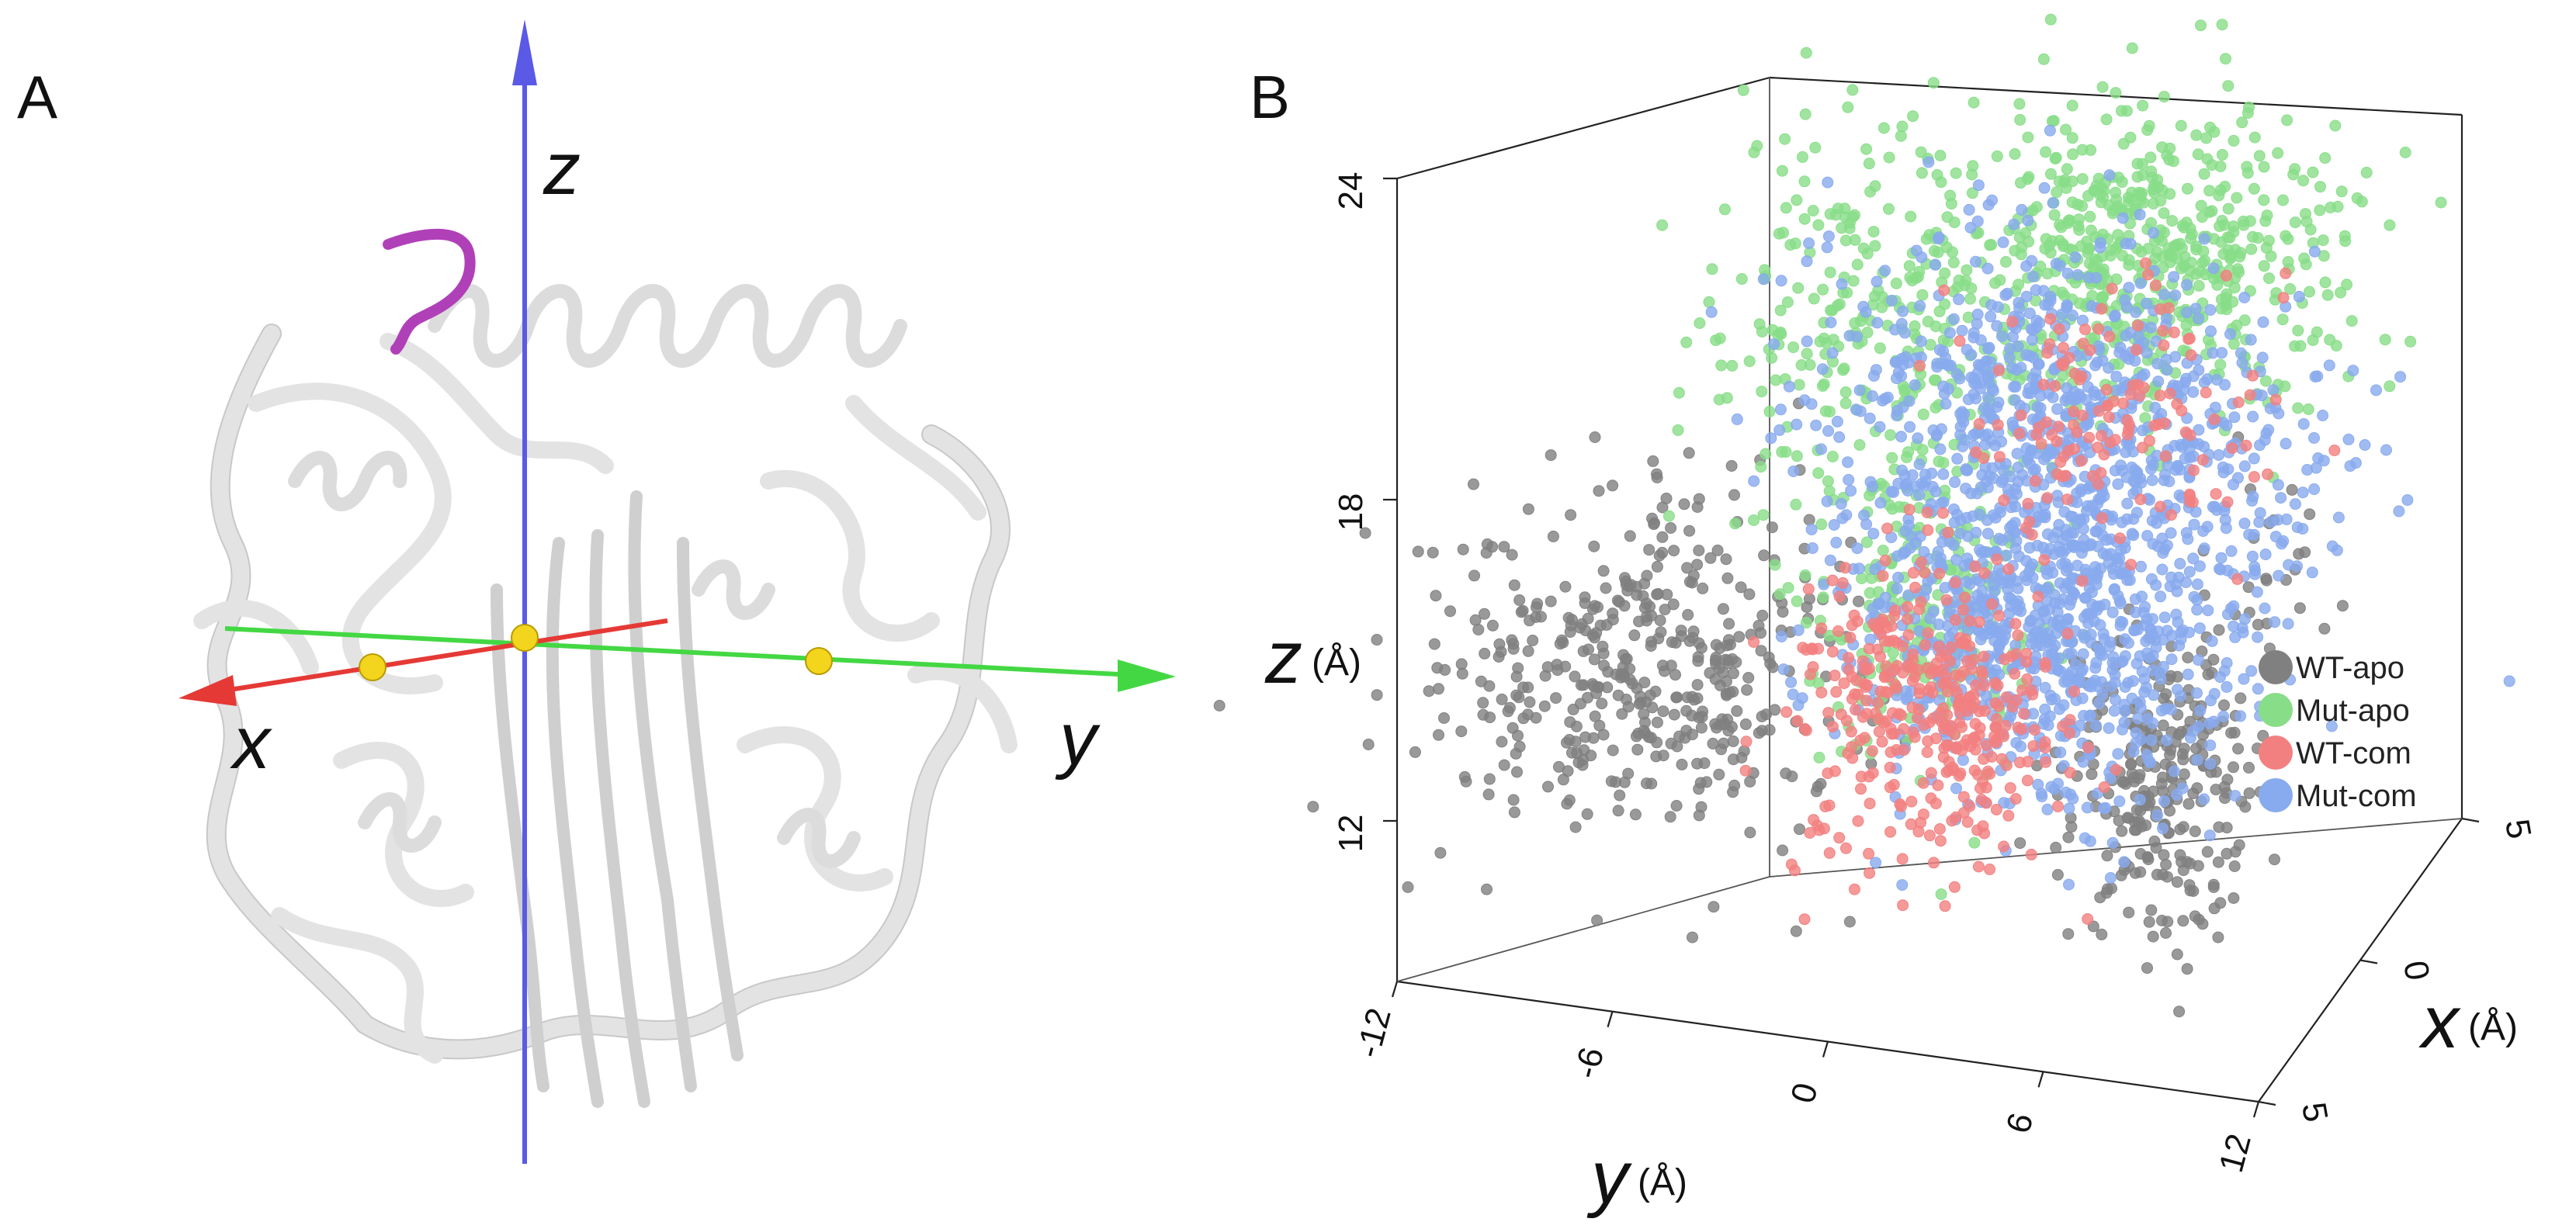 The height and width of the screenshot is (1229, 2576). I want to click on legend-label-mut-apo: Mut-apo, so click(2353, 711).